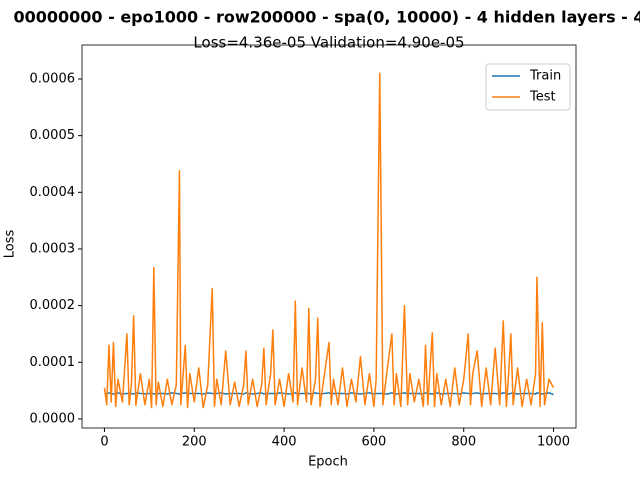 This screenshot has width=640, height=480. Describe the element at coordinates (194, 442) in the screenshot. I see `x-tick-label: 200` at that location.